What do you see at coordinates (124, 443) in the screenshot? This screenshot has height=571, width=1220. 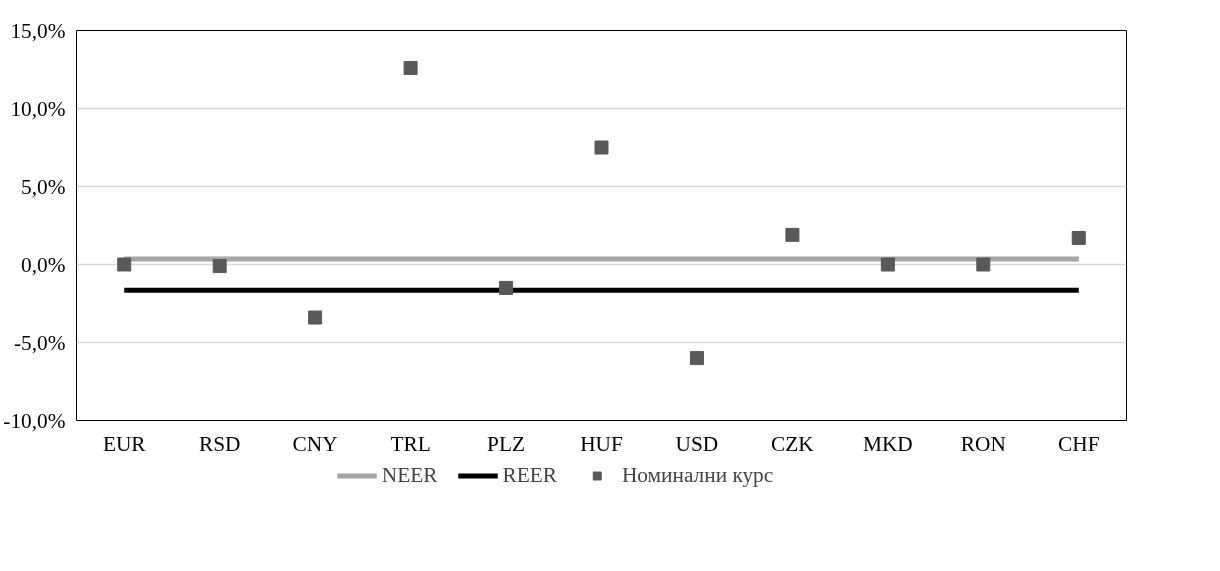 I see `x-tick-label: EUR` at bounding box center [124, 443].